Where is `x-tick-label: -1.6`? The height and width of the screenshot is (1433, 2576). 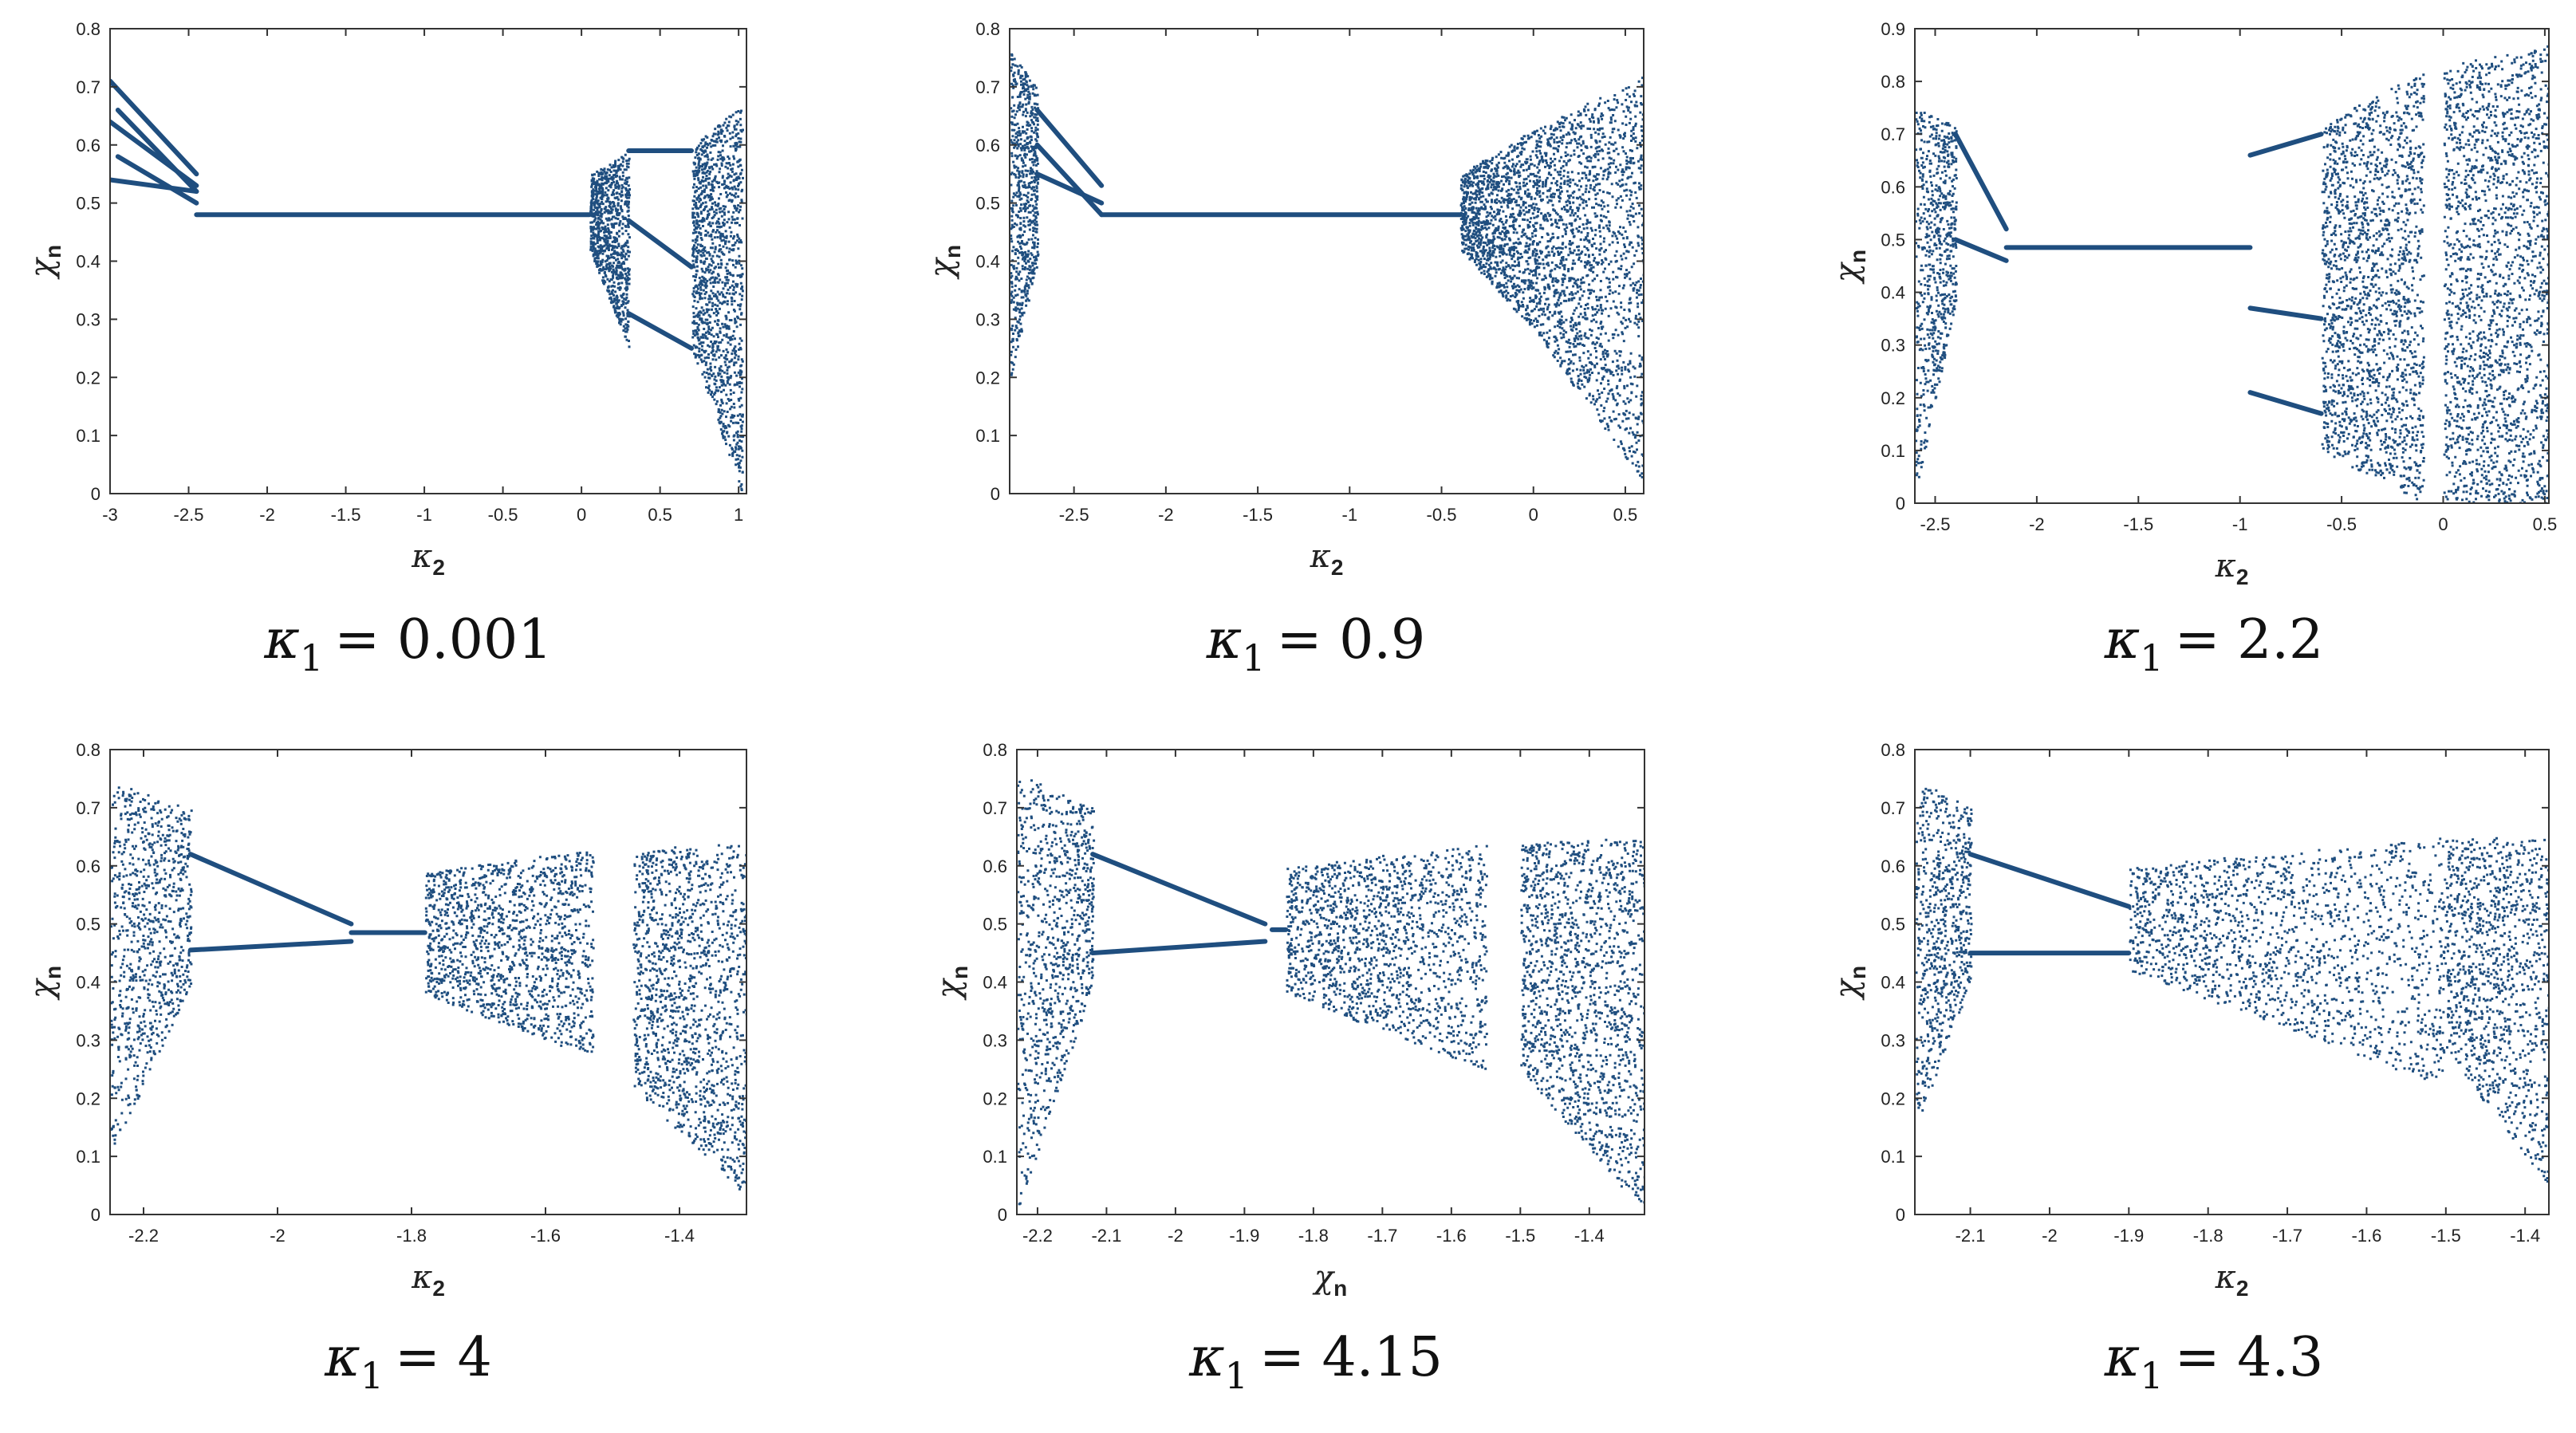 x-tick-label: -1.6 is located at coordinates (545, 1236).